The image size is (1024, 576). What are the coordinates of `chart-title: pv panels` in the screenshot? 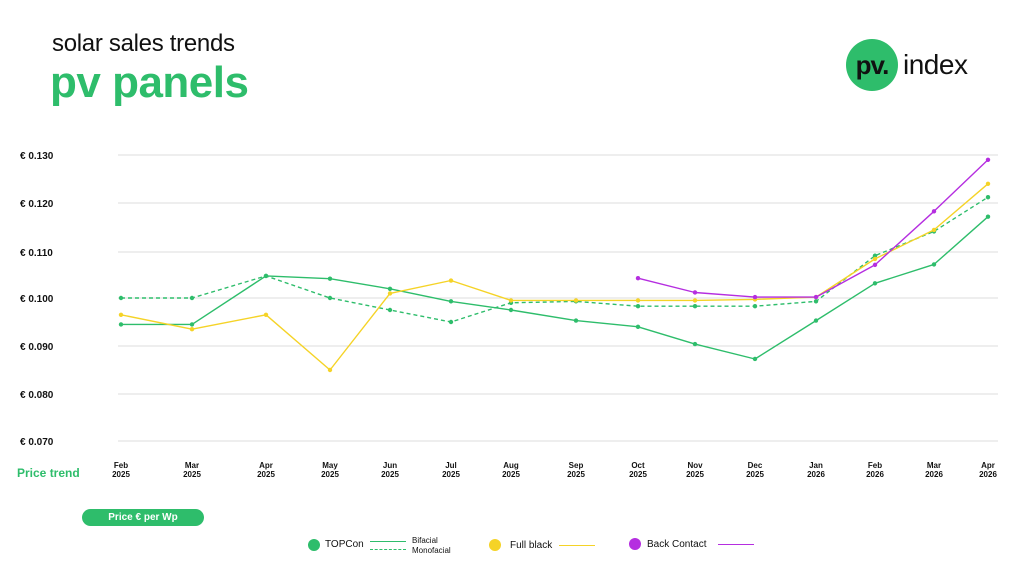 It's located at (149, 82).